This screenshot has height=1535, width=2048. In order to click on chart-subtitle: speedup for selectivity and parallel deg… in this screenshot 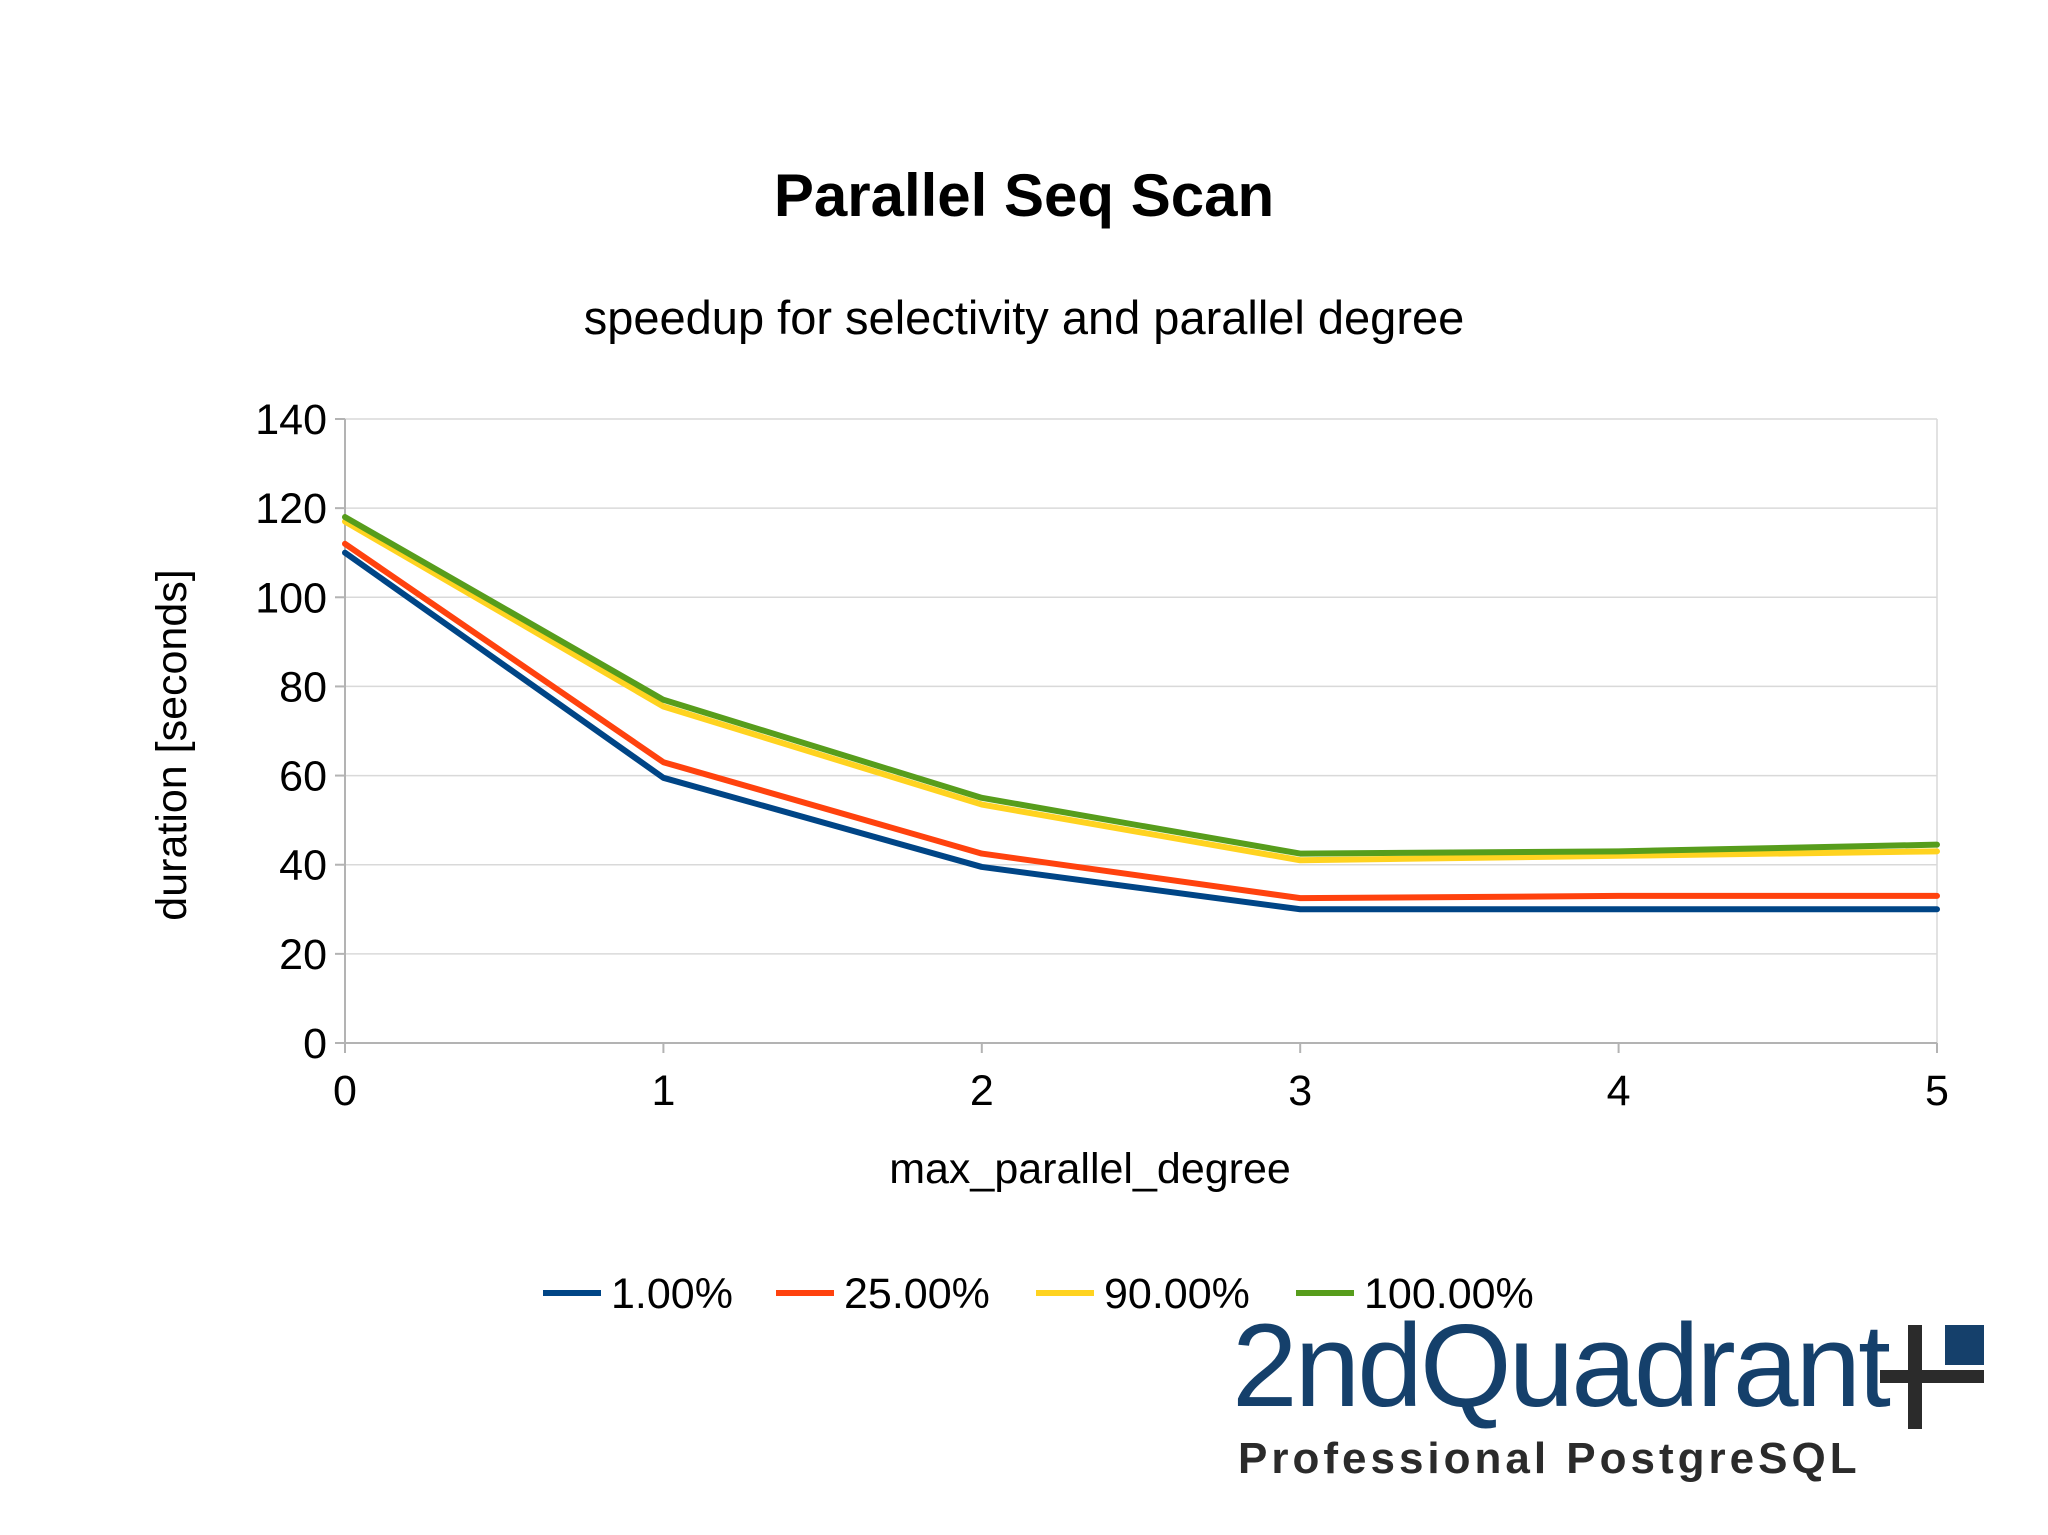, I will do `click(1024, 317)`.